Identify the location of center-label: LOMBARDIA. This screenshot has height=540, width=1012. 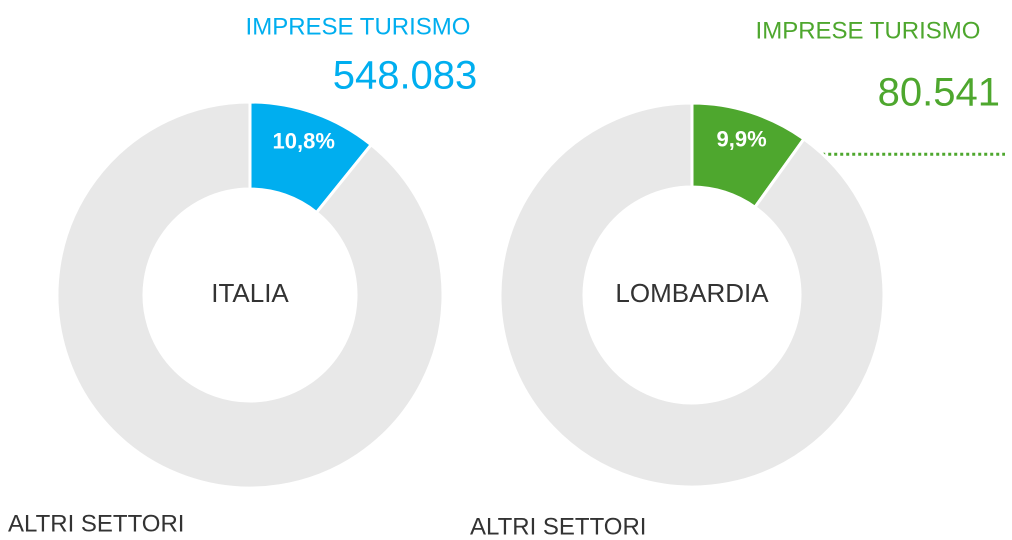
(692, 293).